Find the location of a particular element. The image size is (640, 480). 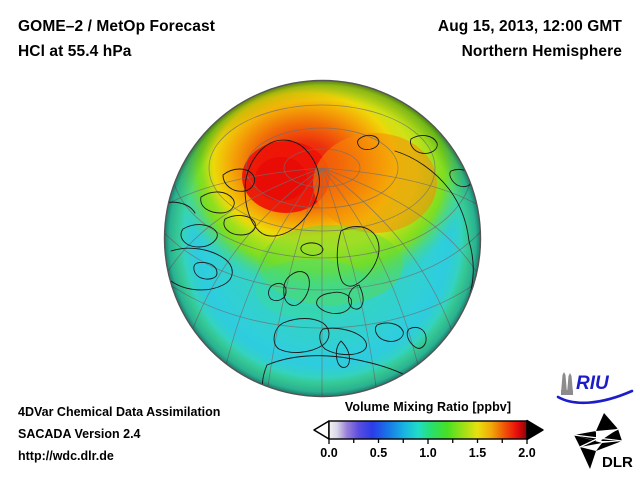

dlr-logo: DLR is located at coordinates (601, 442).